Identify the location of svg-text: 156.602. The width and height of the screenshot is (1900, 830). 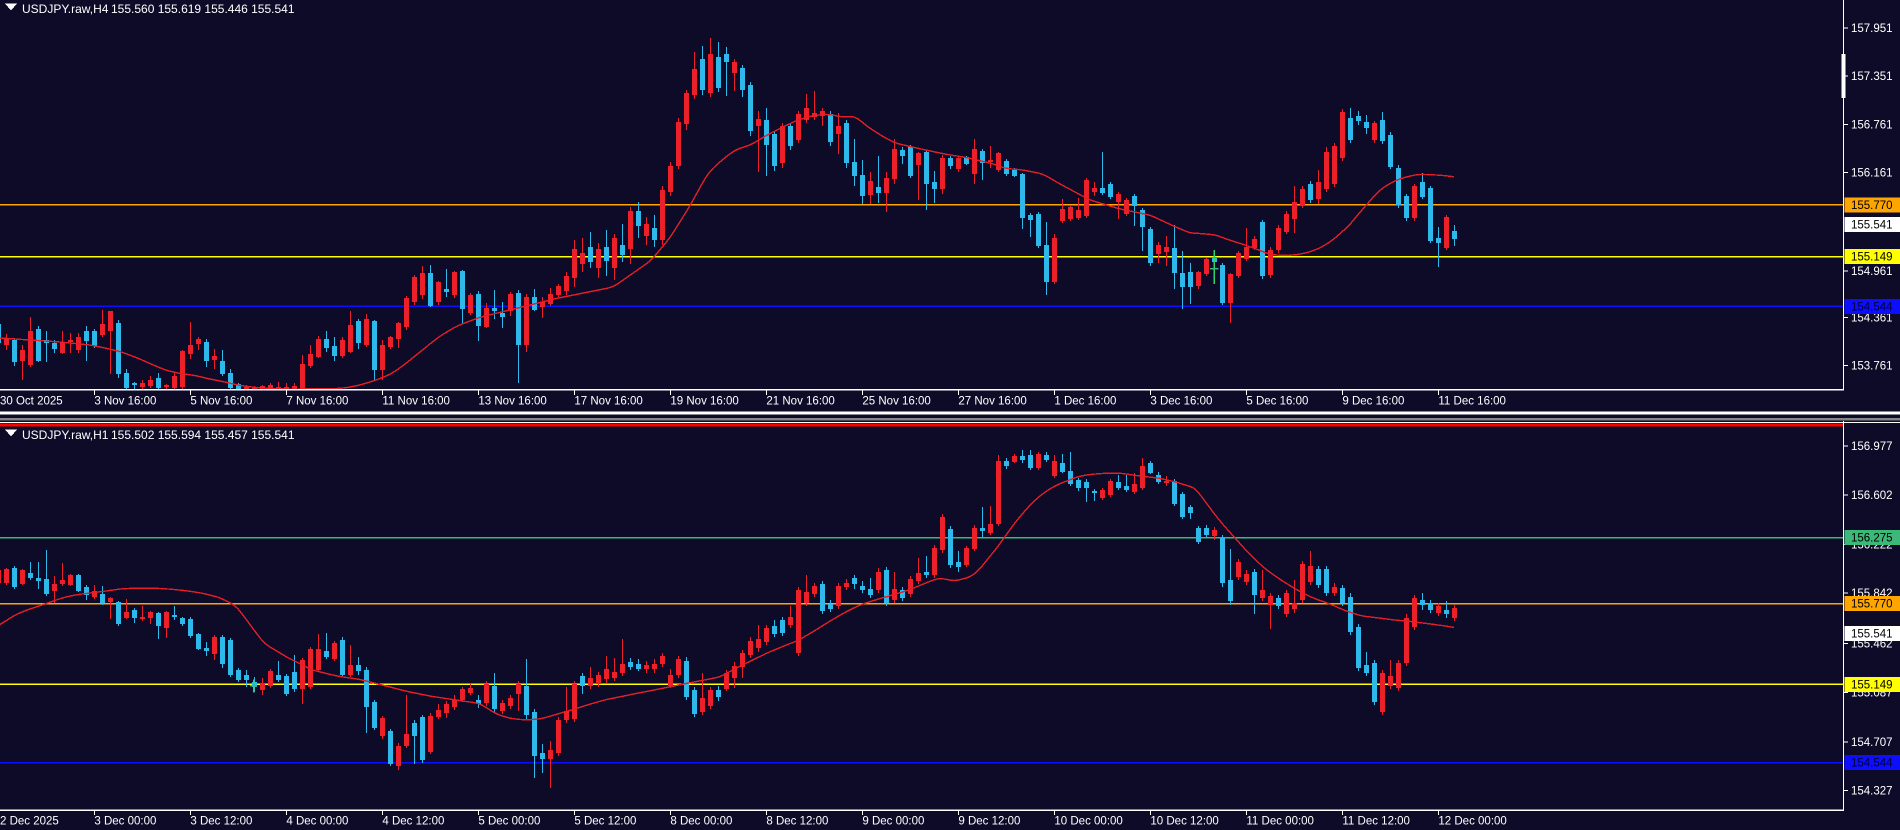
(1872, 496).